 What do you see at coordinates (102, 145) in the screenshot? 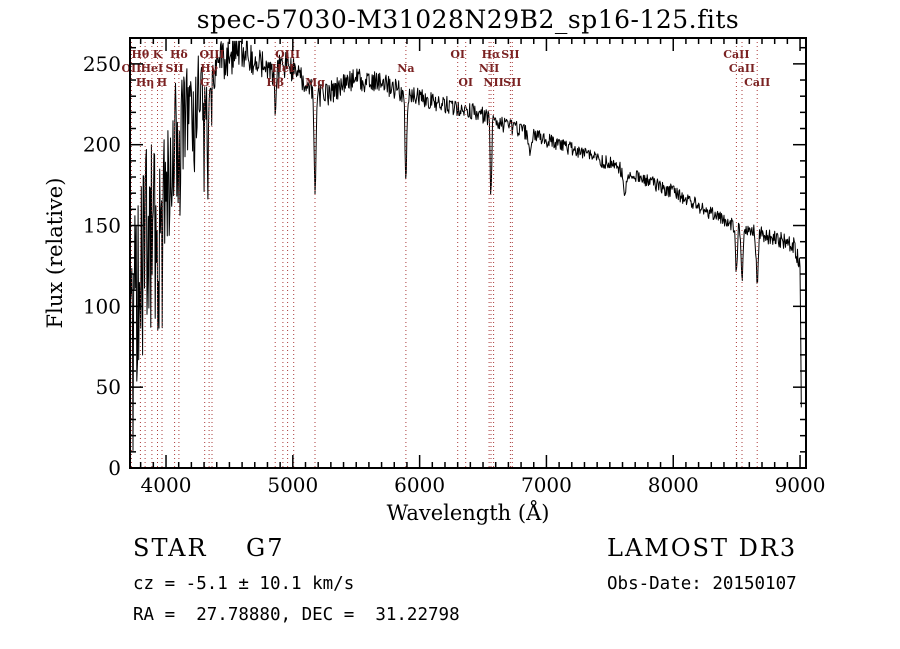
I see `y-tick-label: 200` at bounding box center [102, 145].